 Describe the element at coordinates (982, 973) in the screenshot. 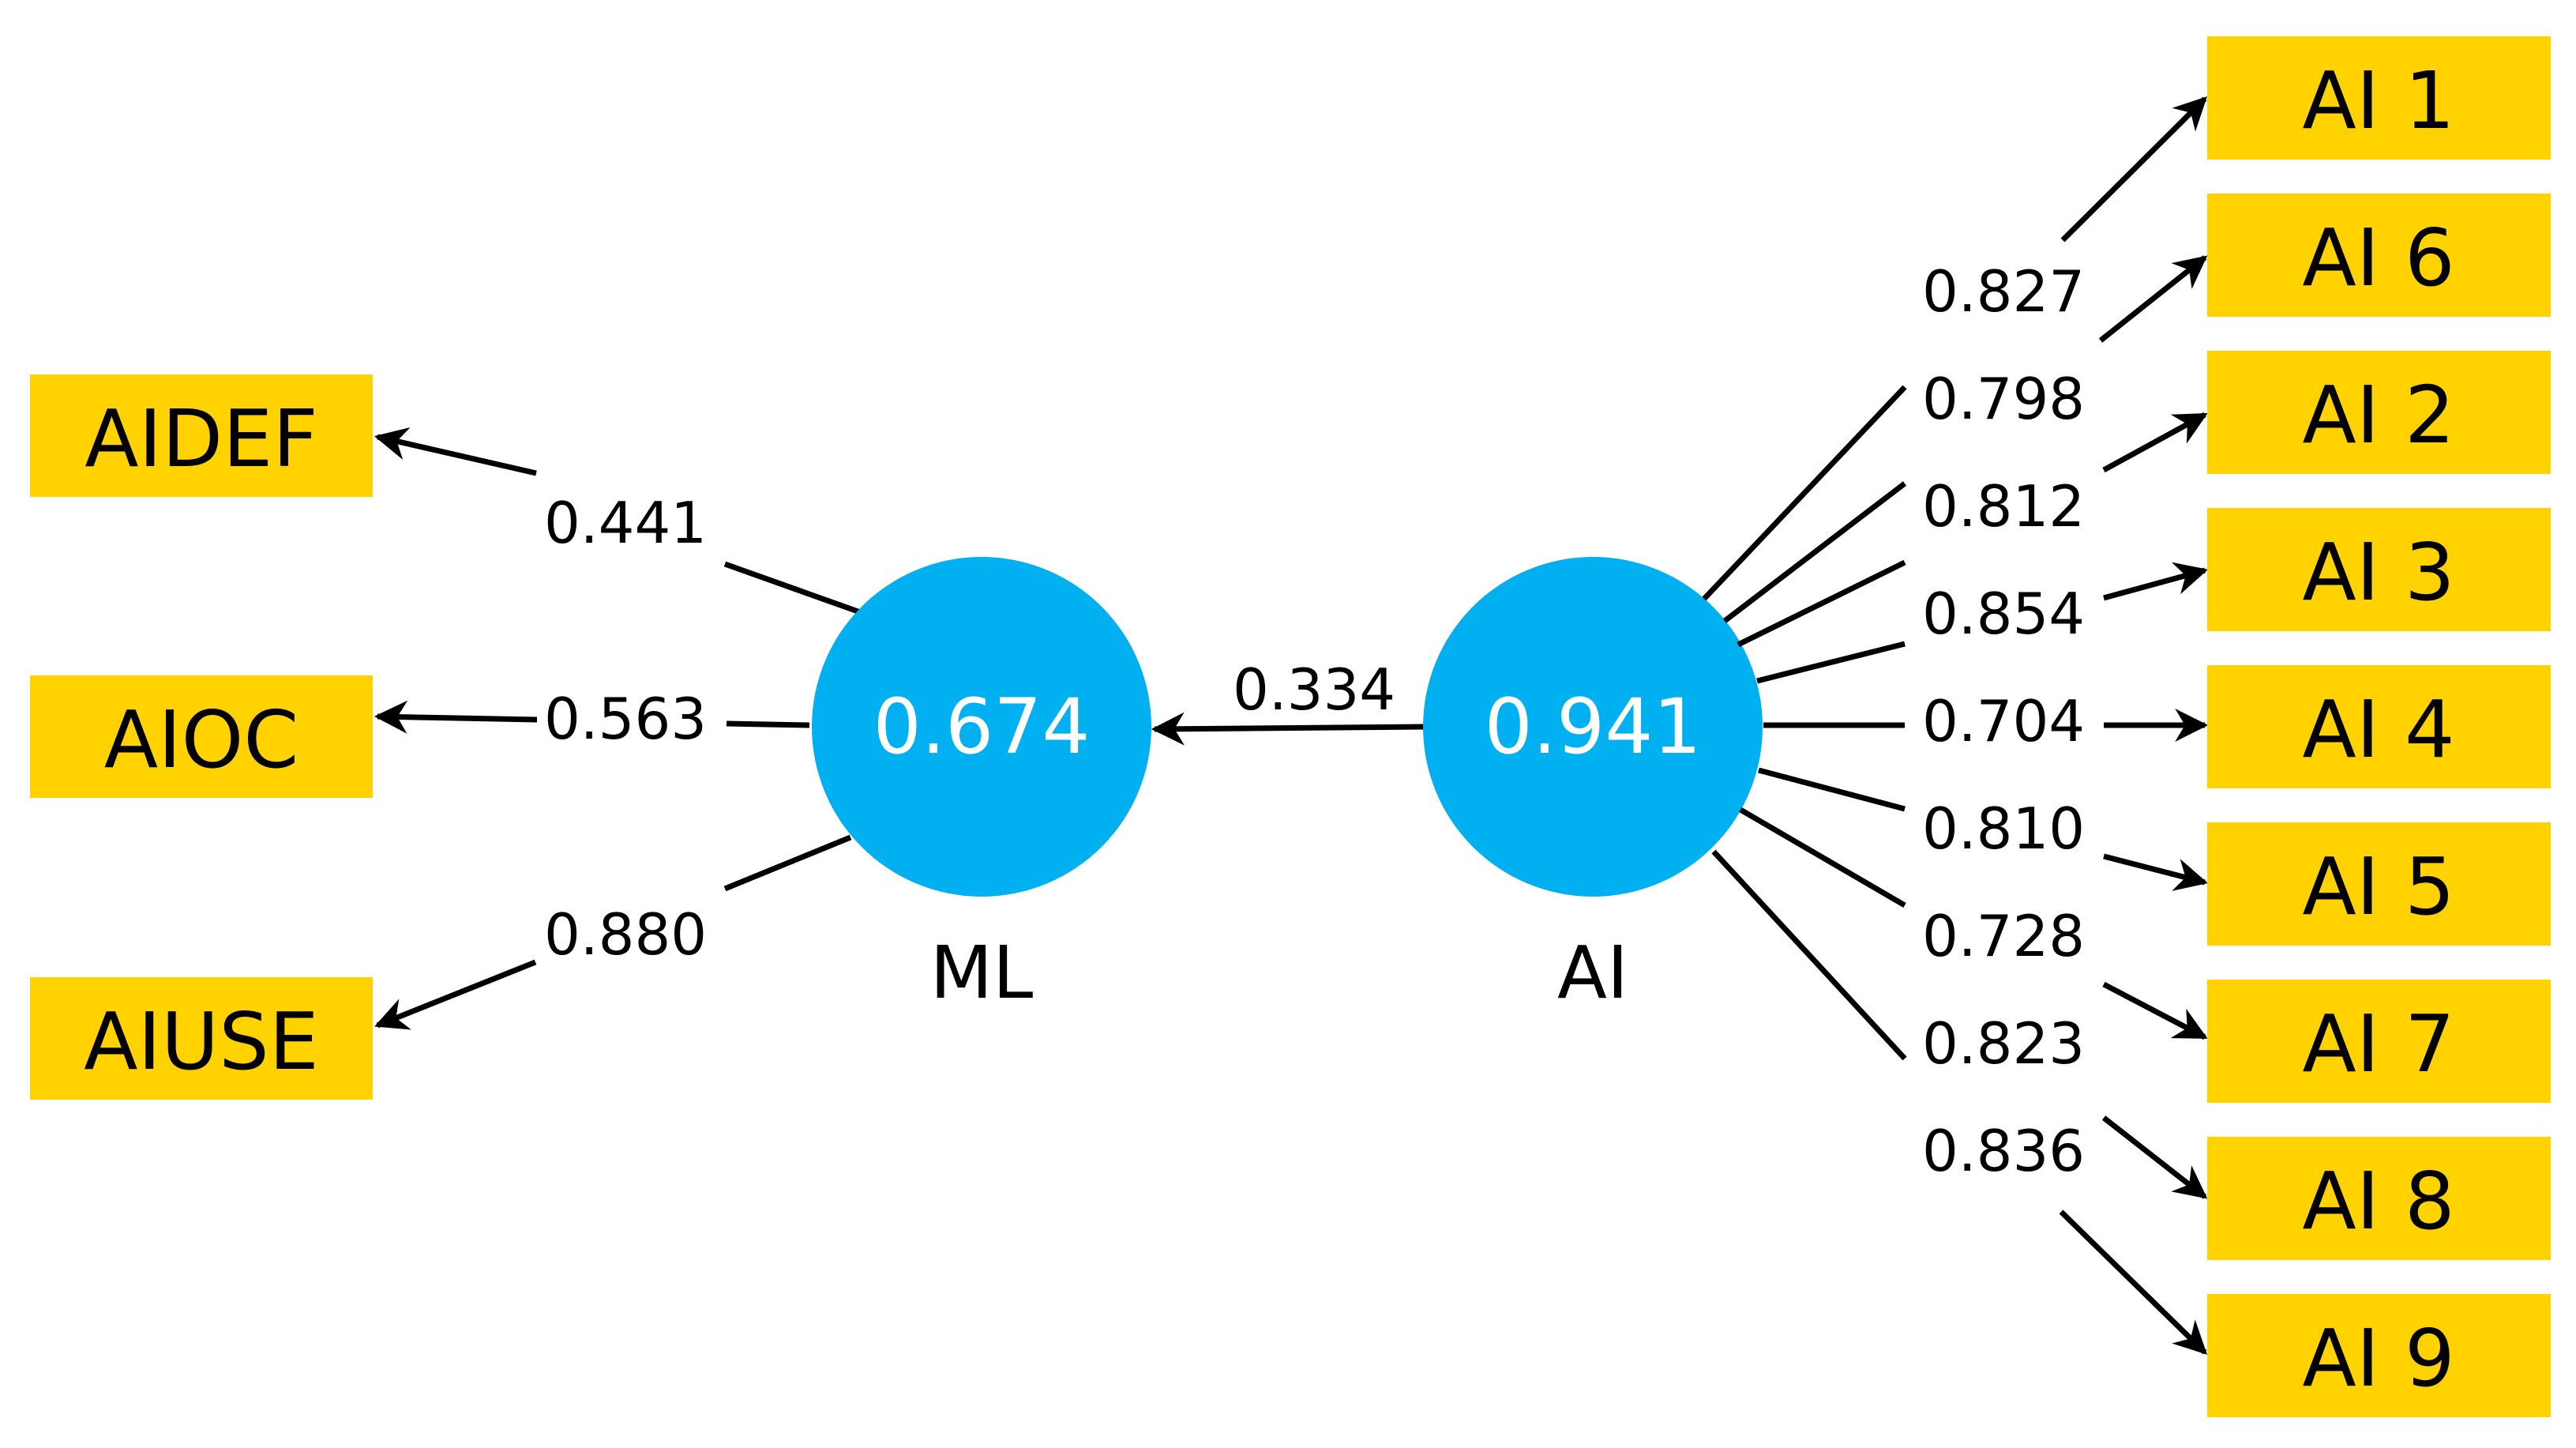

I see `latent-name-ml: ML` at that location.